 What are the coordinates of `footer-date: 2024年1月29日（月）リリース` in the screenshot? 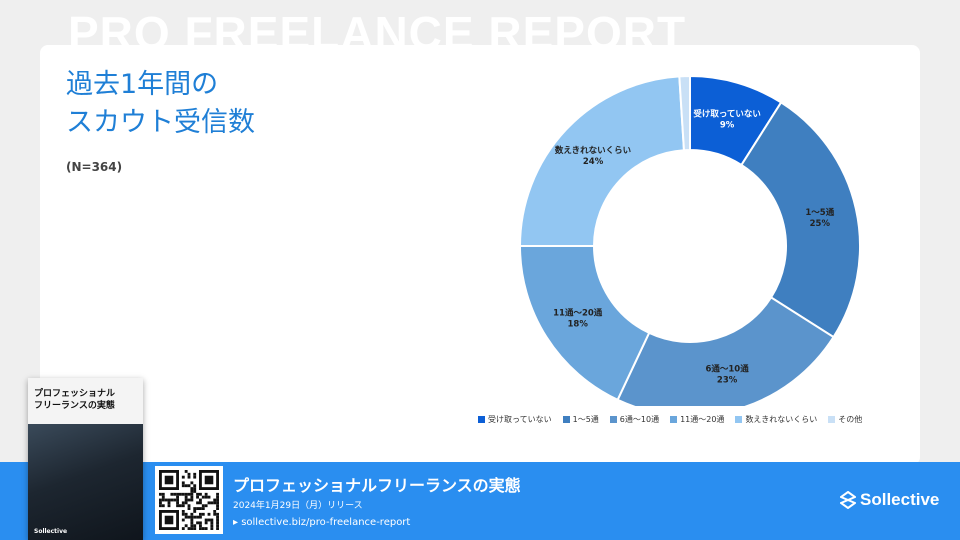 It's located at (298, 506).